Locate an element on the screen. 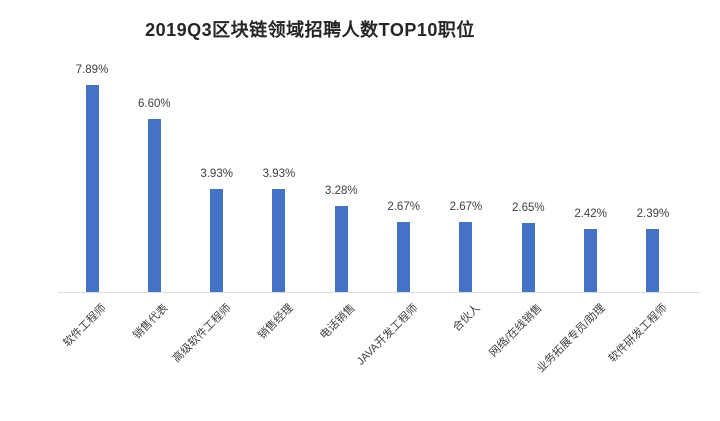  category-label: JAVA开发工程师 is located at coordinates (387, 335).